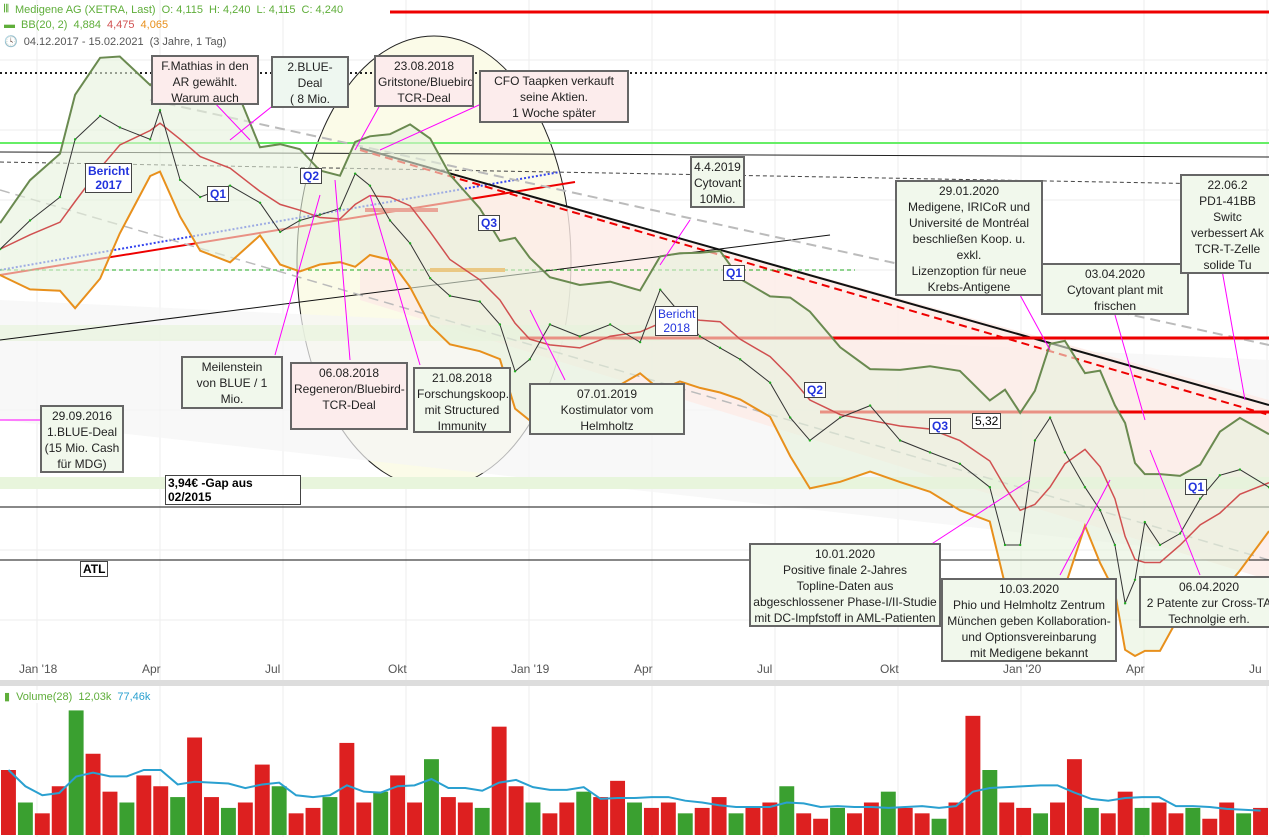  What do you see at coordinates (889, 669) in the screenshot?
I see `x-tick-label: Okt` at bounding box center [889, 669].